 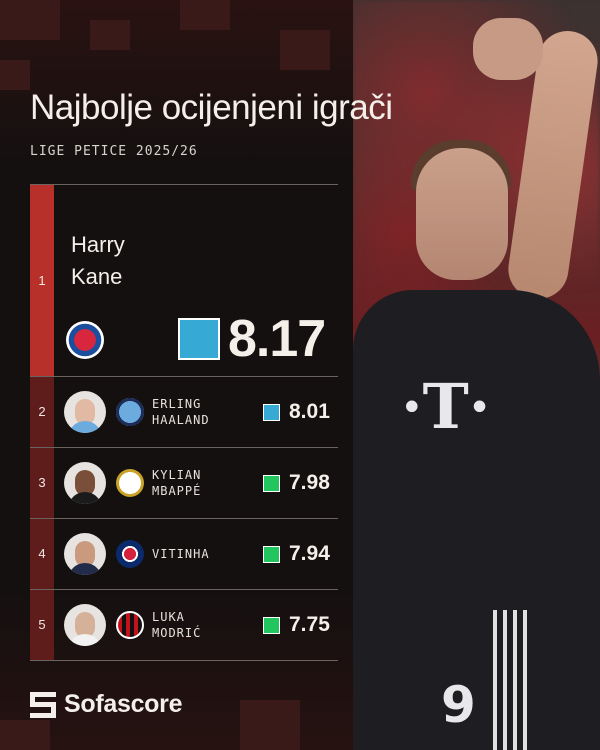 I want to click on player-head, so click(x=462, y=214).